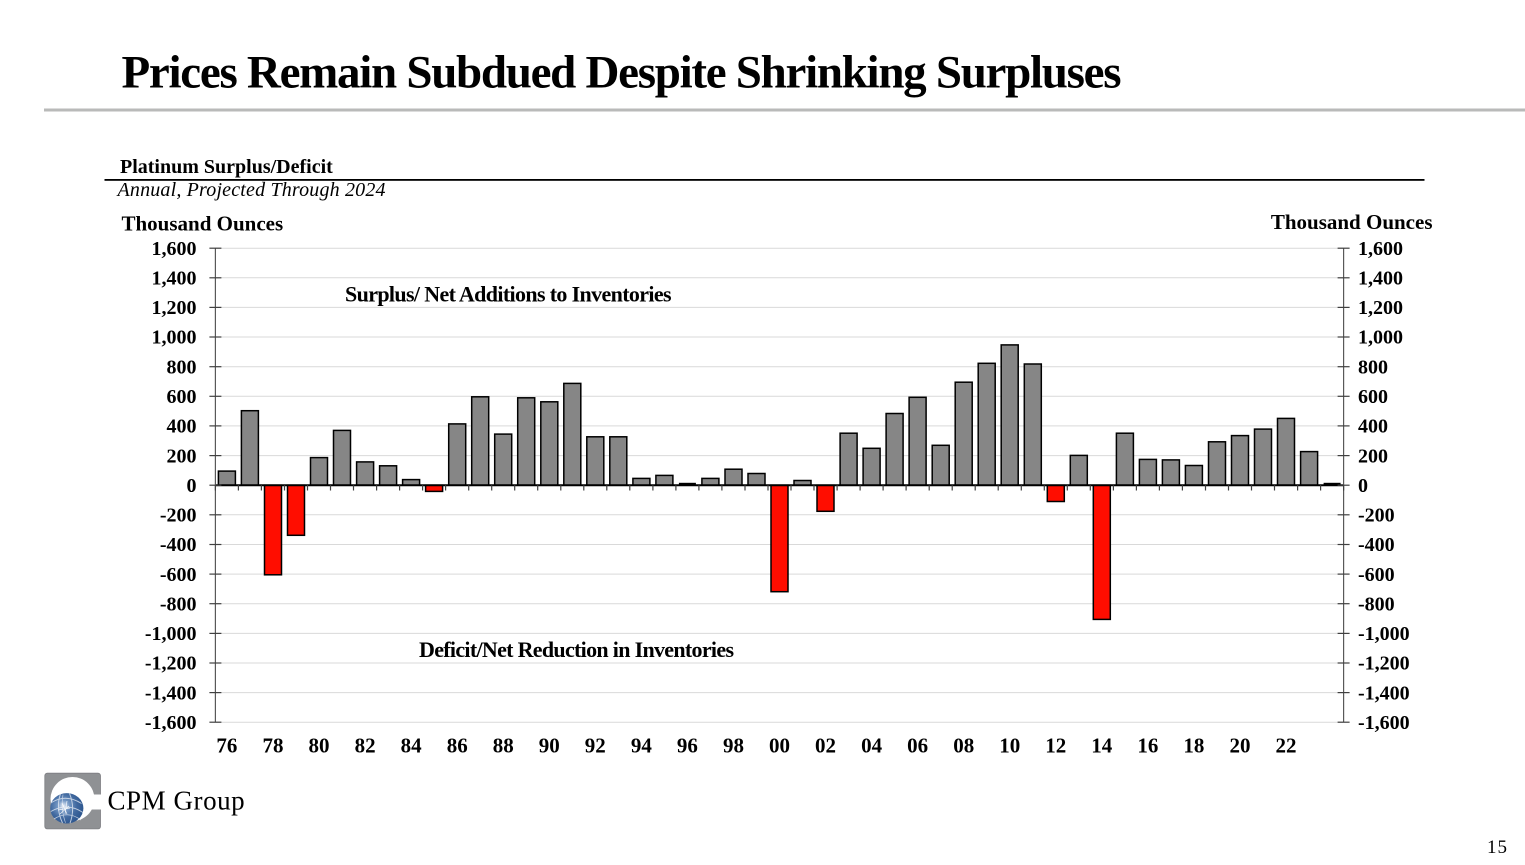  I want to click on svg-text: 10, so click(1009, 746).